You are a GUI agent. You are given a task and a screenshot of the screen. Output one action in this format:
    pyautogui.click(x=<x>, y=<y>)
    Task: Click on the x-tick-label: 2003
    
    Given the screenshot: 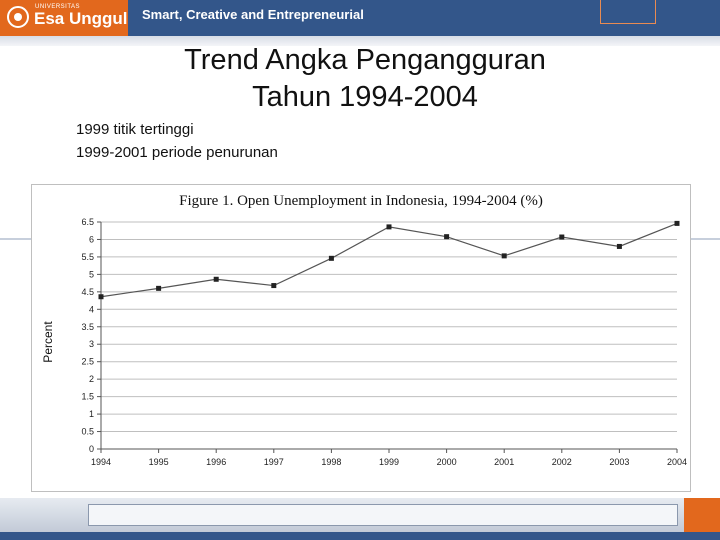 What is the action you would take?
    pyautogui.click(x=619, y=462)
    